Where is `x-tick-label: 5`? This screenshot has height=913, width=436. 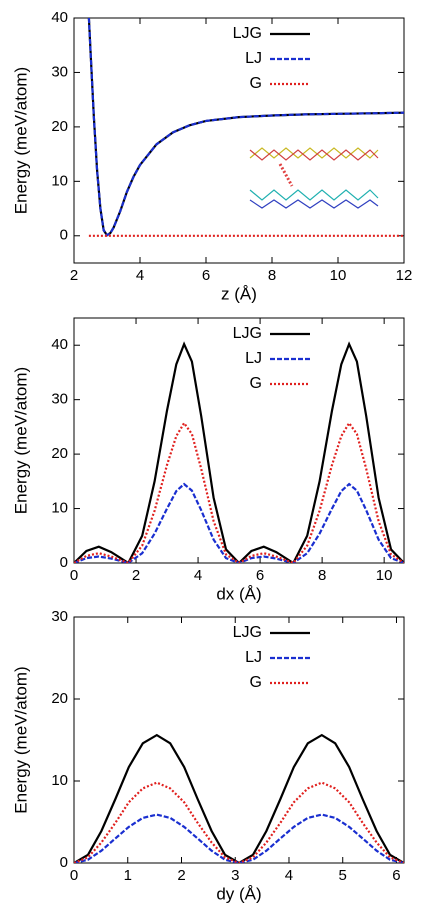 x-tick-label: 5 is located at coordinates (343, 875).